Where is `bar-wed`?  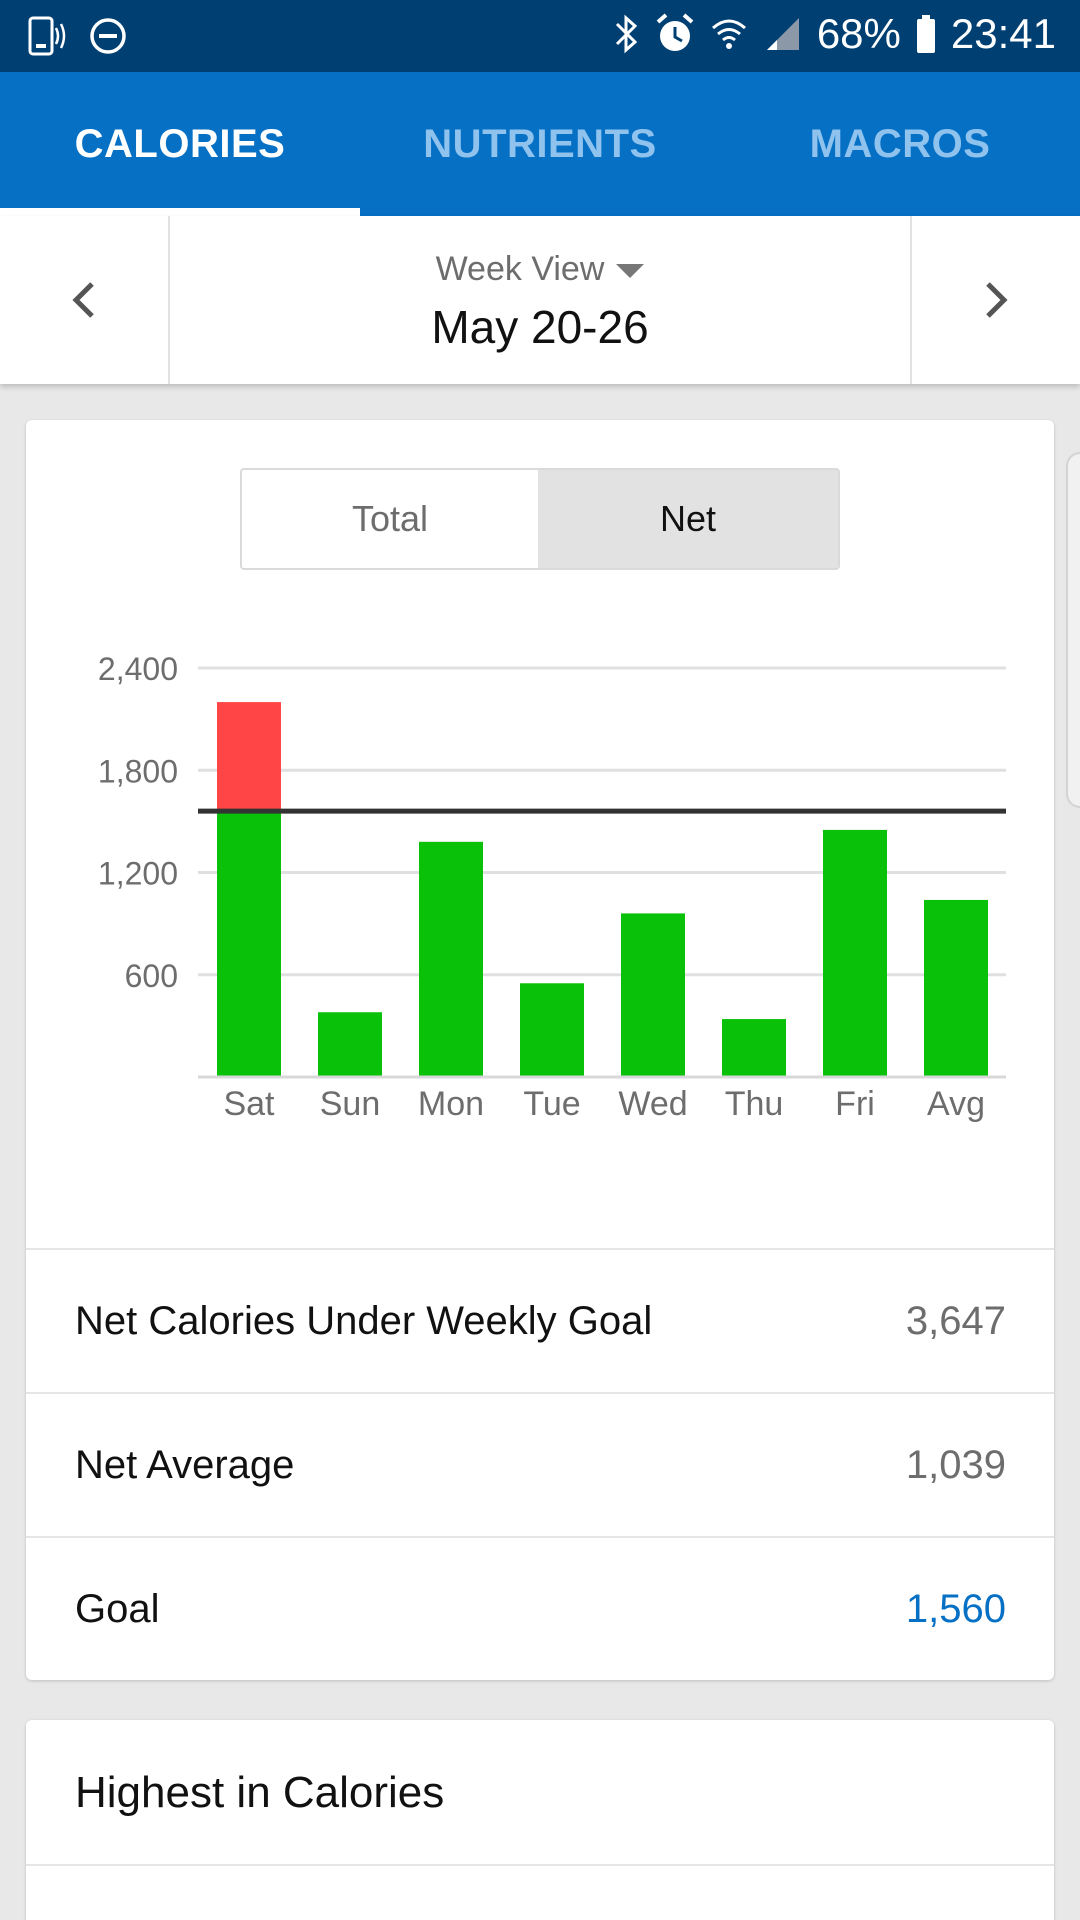 bar-wed is located at coordinates (653, 995).